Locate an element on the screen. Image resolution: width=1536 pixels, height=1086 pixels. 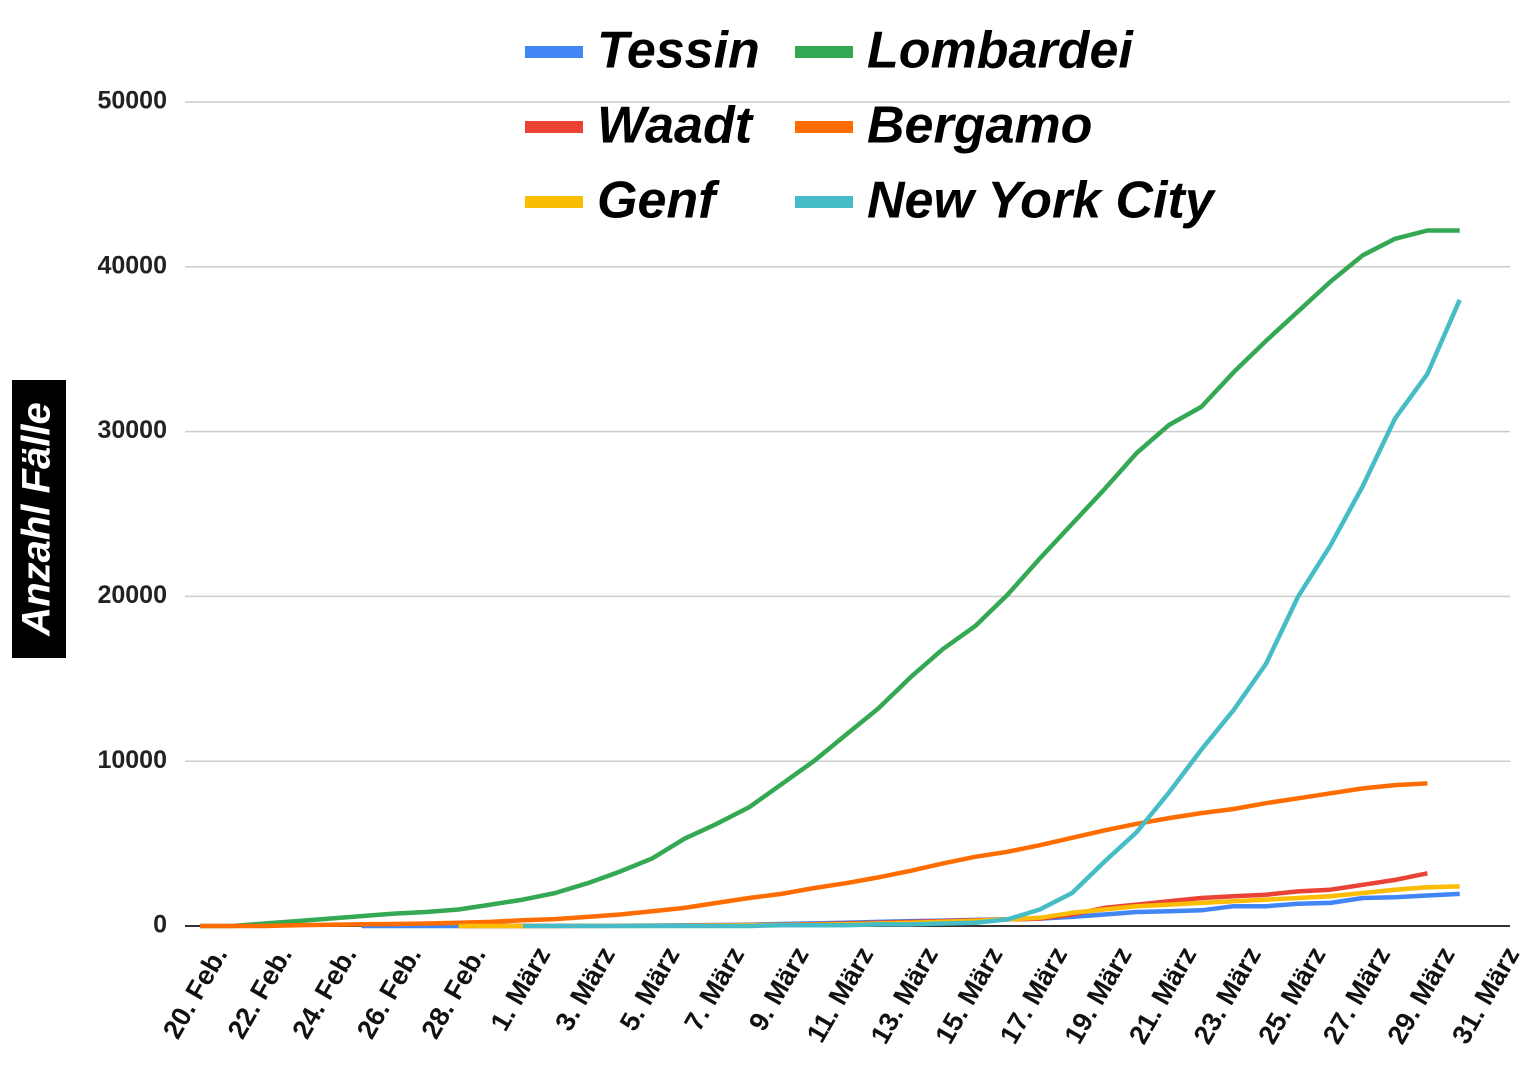
x-tick-label: 1. März is located at coordinates (521, 989).